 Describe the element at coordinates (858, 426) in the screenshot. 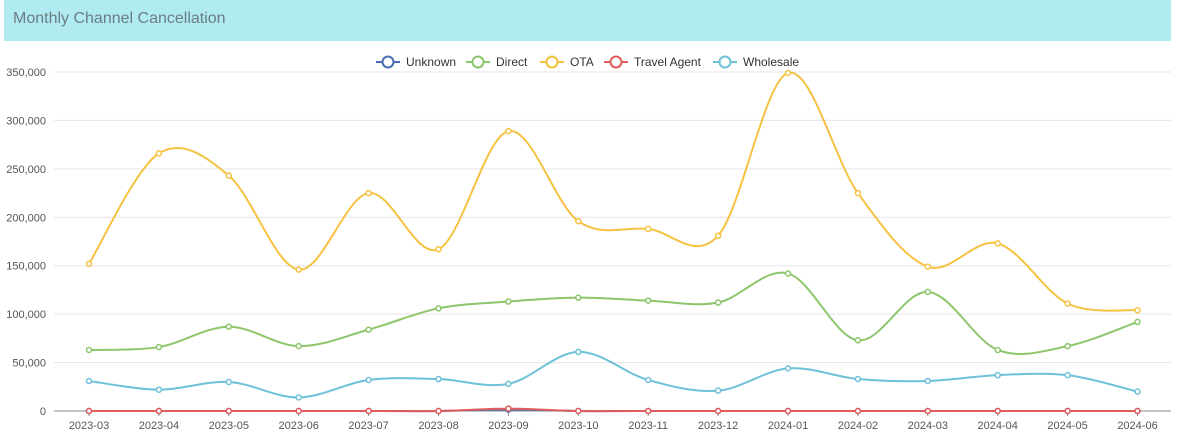

I see `x-tick-label: 2024-02` at that location.